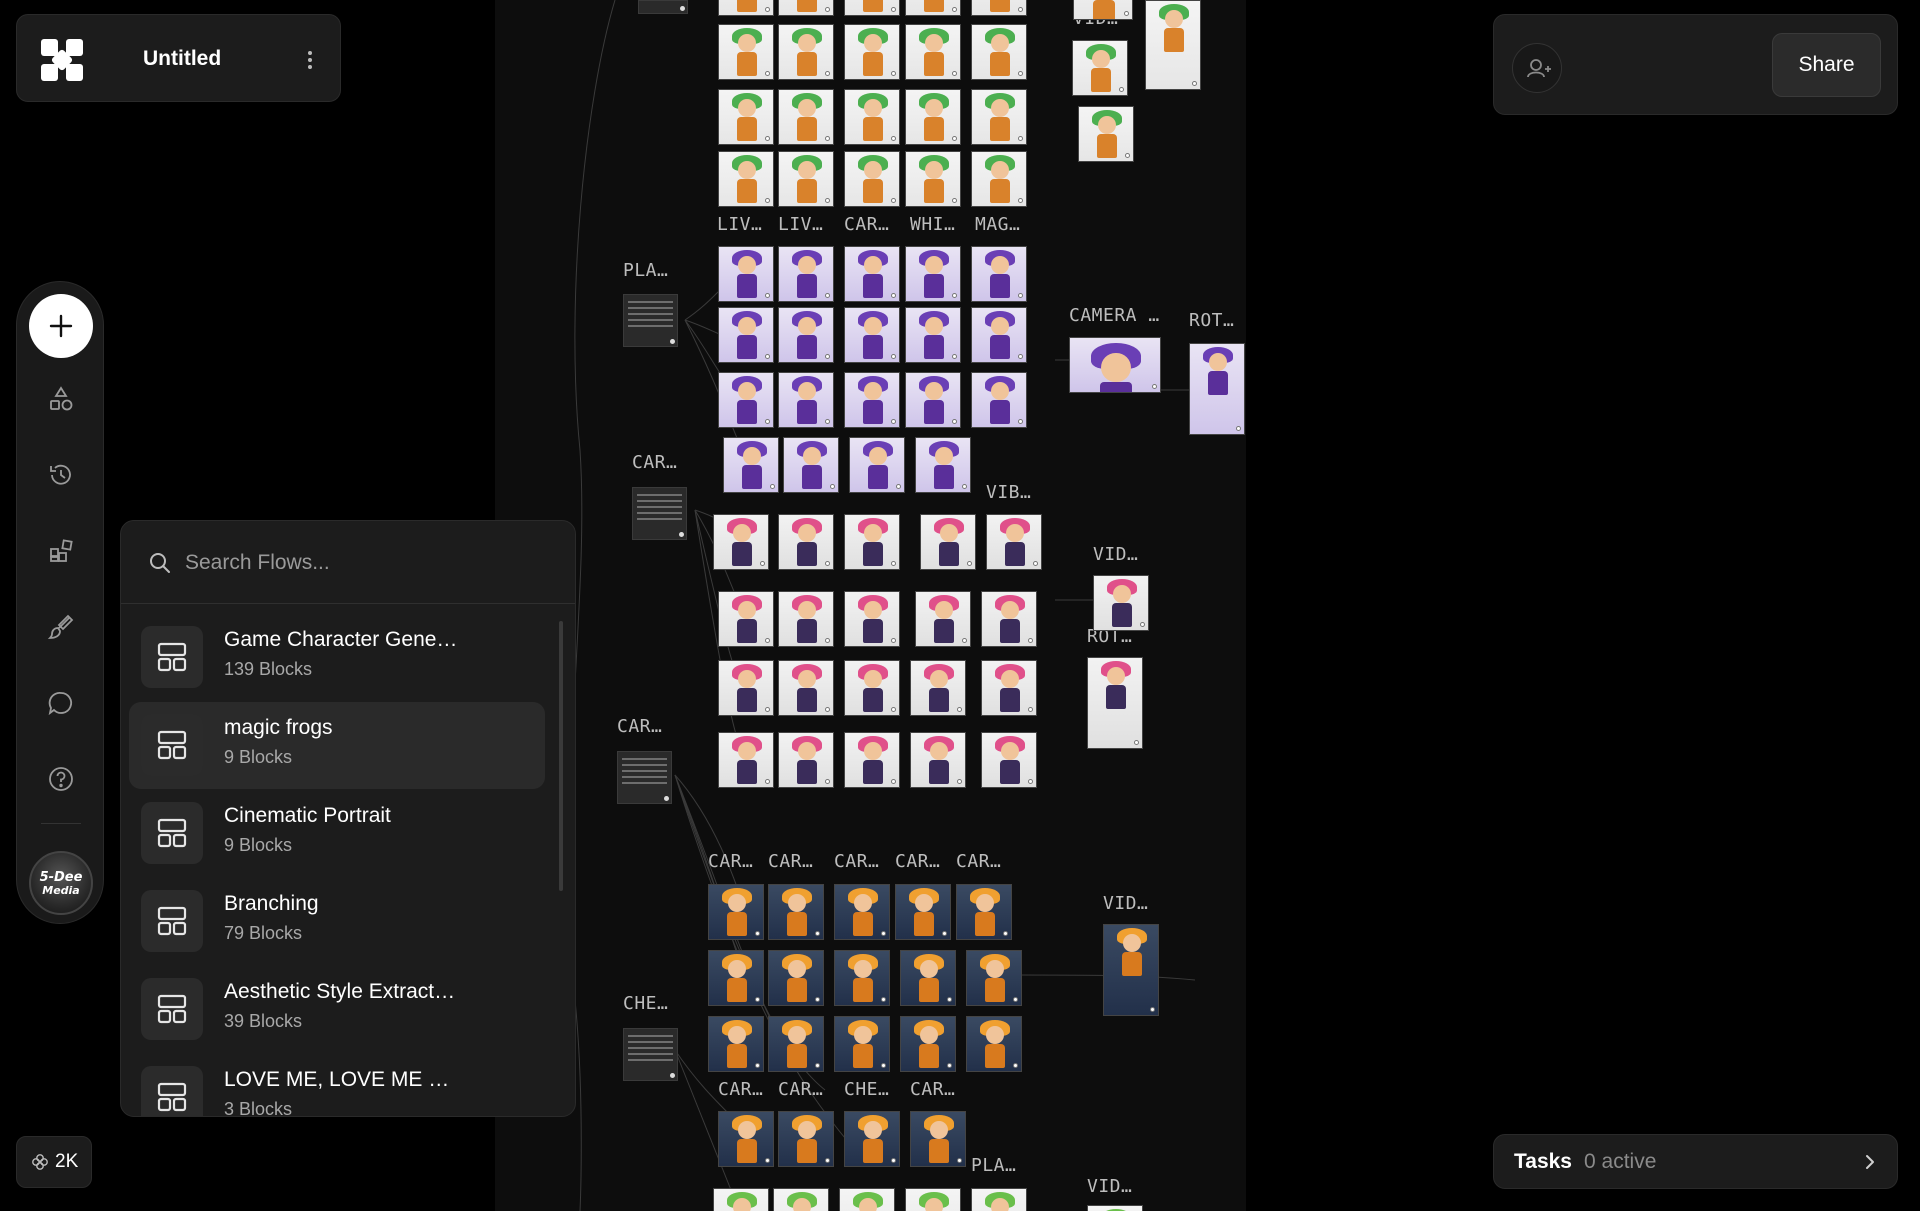 The image size is (1920, 1211). I want to click on scrollbar, so click(561, 756).